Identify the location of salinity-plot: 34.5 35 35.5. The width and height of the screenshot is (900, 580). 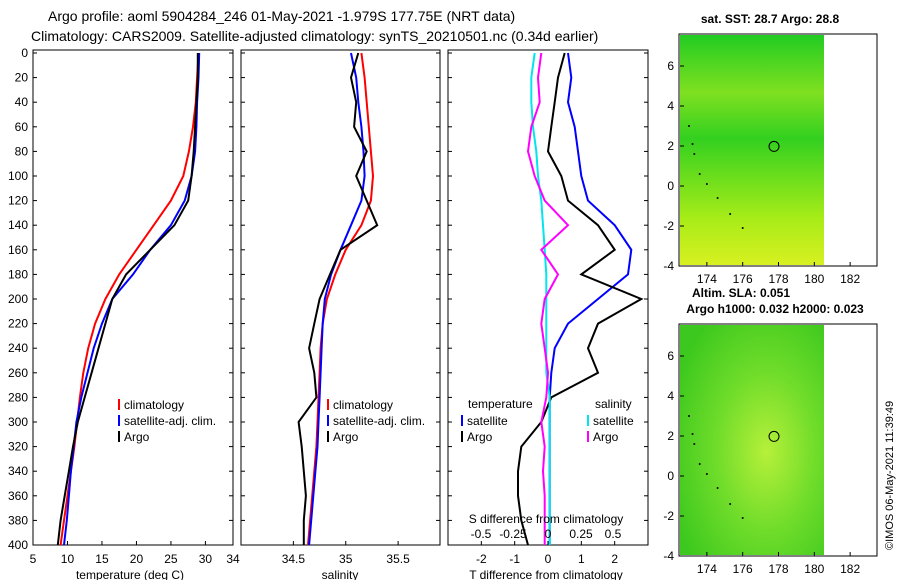
(346, 309).